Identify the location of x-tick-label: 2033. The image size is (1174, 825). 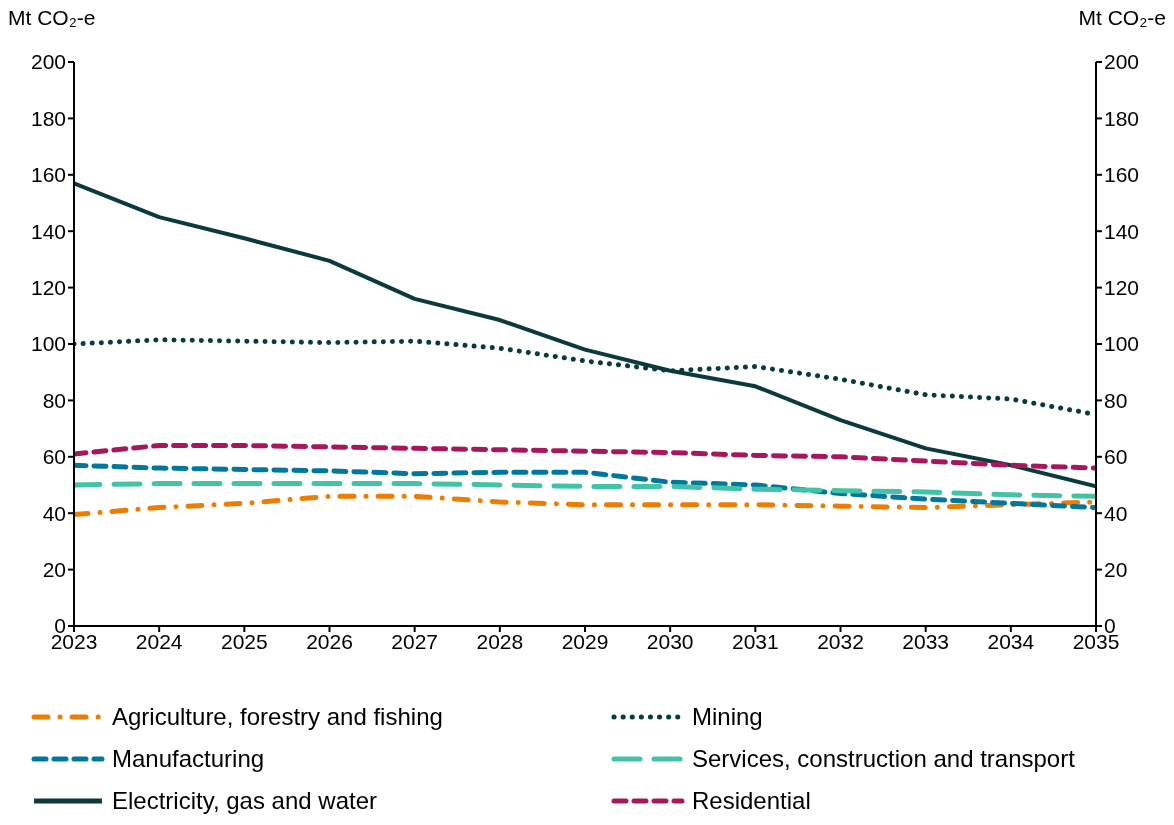
(926, 641).